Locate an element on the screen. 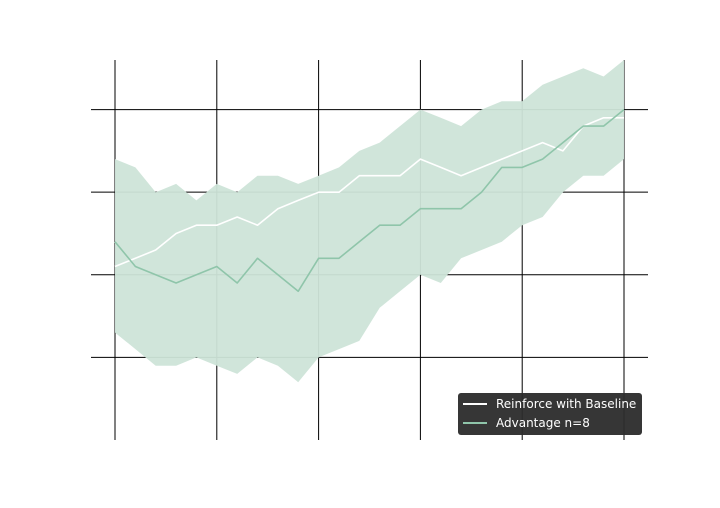 The height and width of the screenshot is (508, 720). legend-label-advantage-n8: Advantage n=8 is located at coordinates (543, 423).